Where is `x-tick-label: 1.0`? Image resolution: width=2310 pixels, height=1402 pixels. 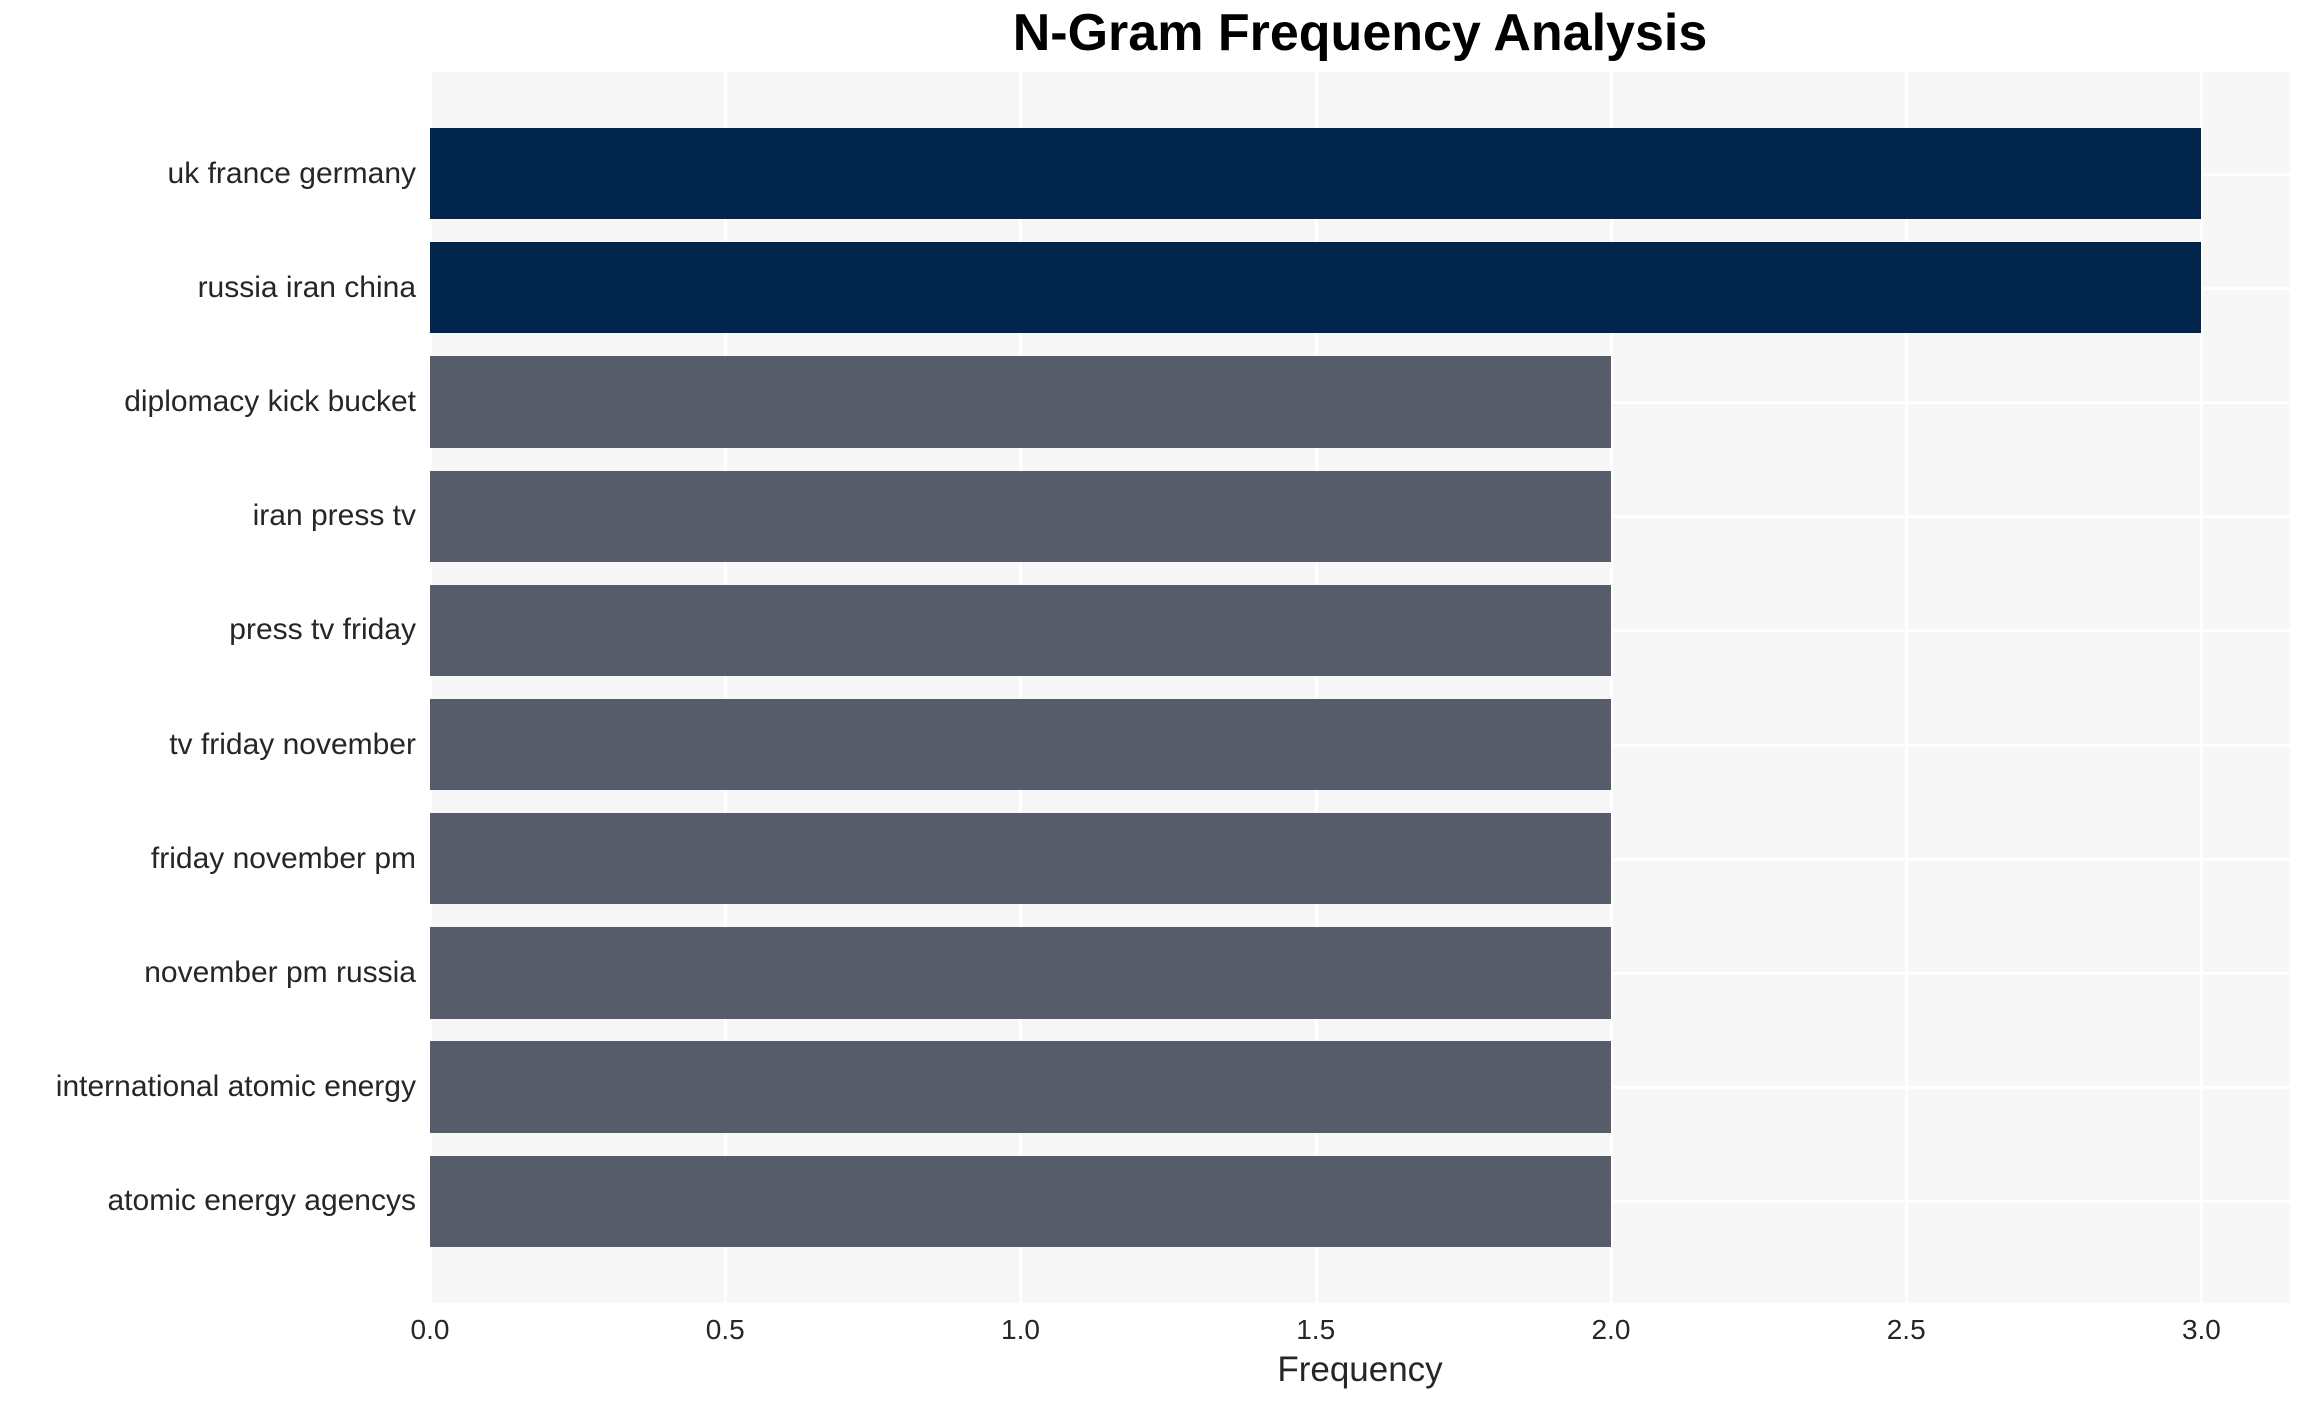 x-tick-label: 1.0 is located at coordinates (1020, 1329).